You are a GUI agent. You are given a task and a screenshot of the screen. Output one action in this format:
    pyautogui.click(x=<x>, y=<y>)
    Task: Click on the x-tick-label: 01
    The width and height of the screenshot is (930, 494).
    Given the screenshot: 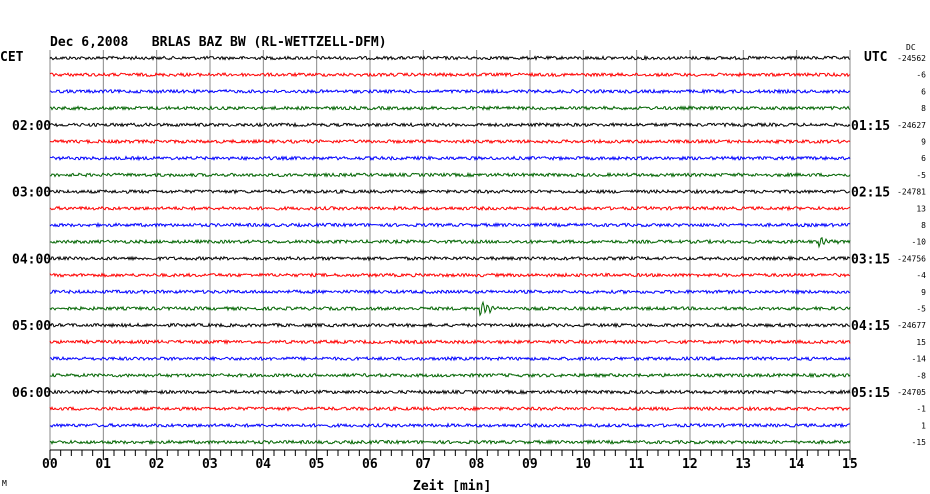 What is the action you would take?
    pyautogui.click(x=103, y=464)
    